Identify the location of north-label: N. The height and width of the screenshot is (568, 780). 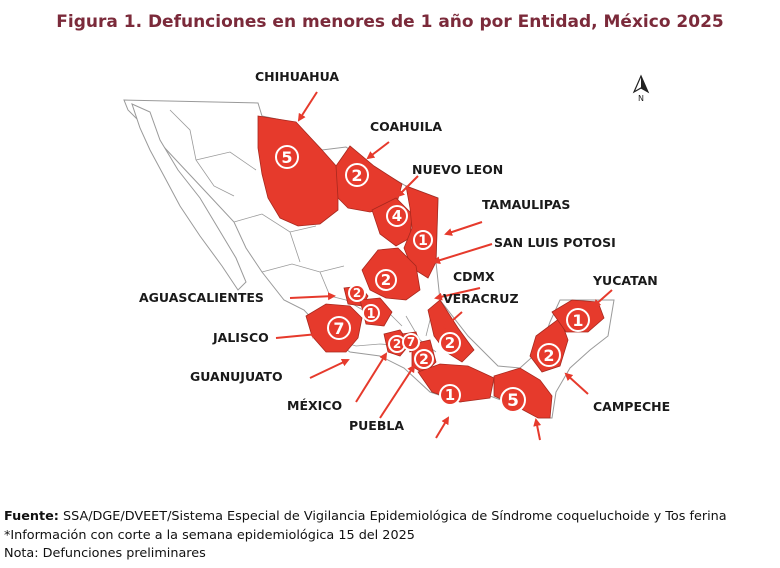
(641, 98).